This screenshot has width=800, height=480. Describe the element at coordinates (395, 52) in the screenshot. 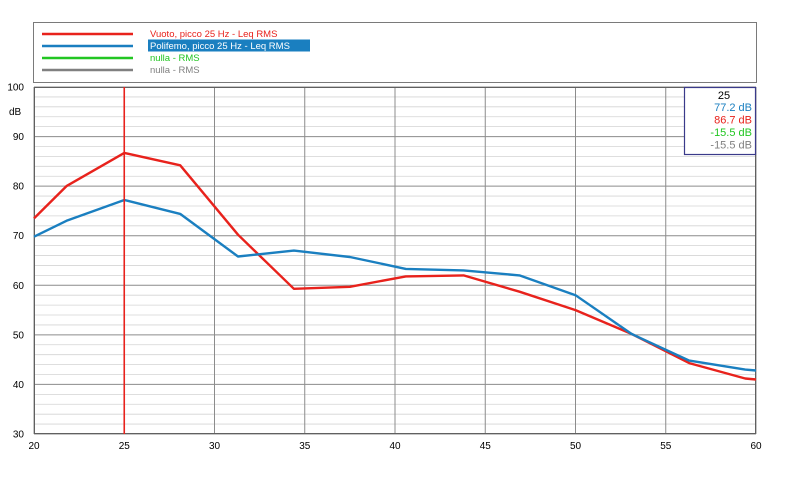

I see `legend-box` at that location.